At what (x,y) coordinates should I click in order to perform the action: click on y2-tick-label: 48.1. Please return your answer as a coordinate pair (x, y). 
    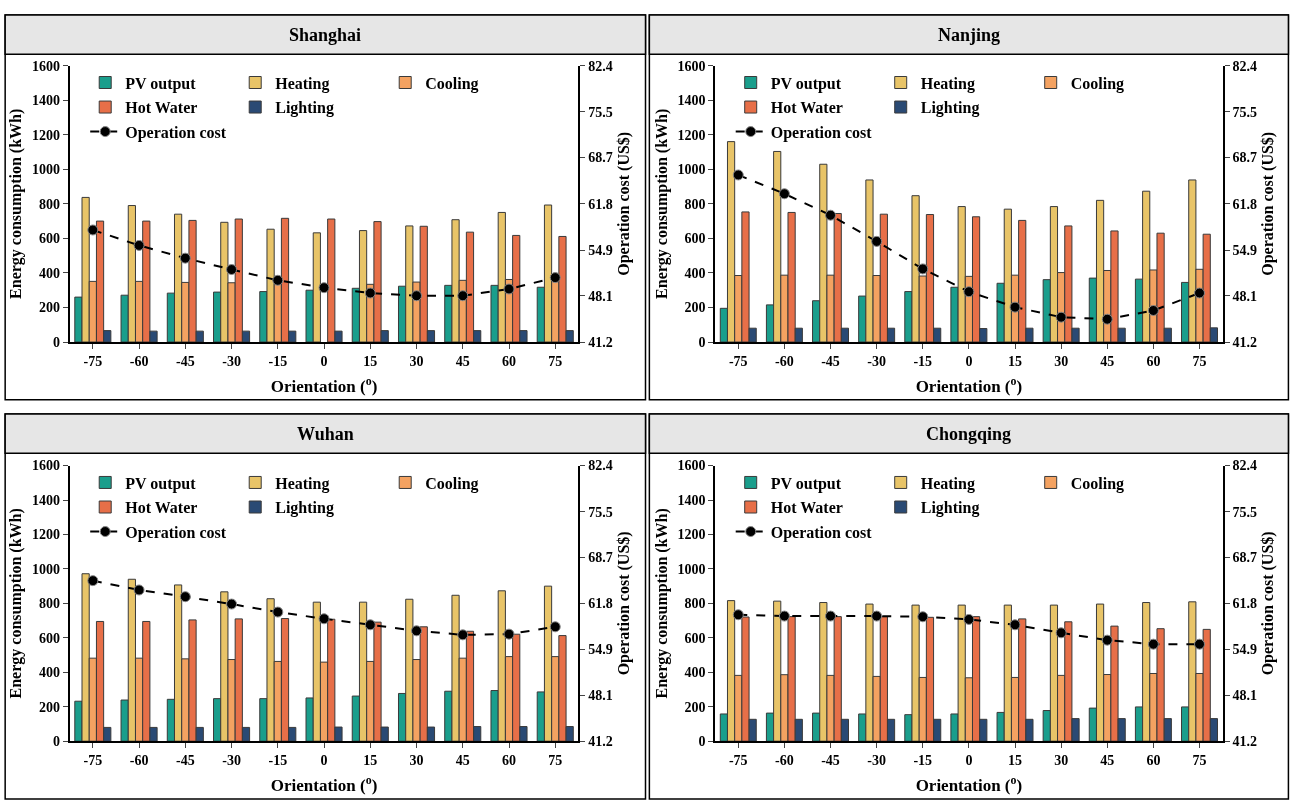
    Looking at the image, I should click on (1244, 296).